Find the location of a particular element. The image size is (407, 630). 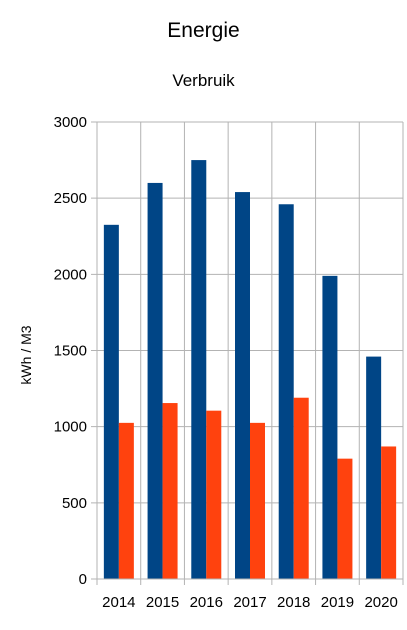

y-tick-label: 0 is located at coordinates (83, 579).